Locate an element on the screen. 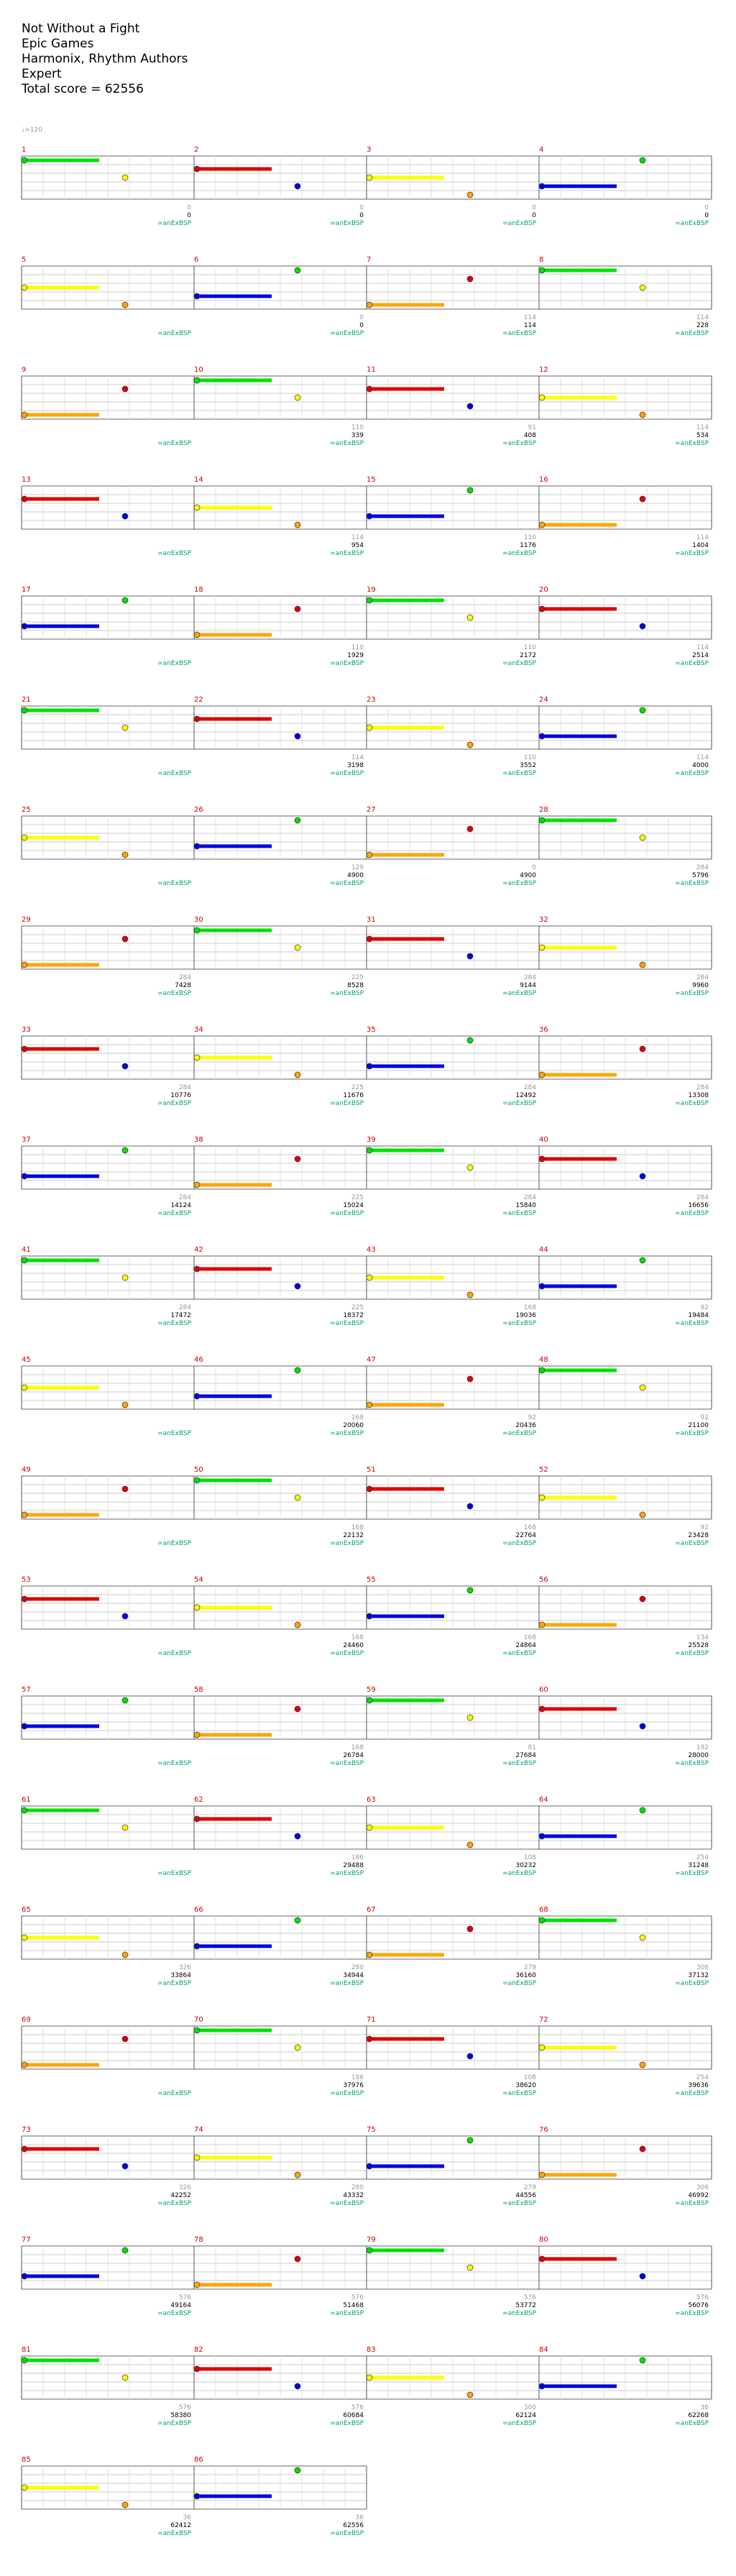 The height and width of the screenshot is (2576, 736). running-total: 2514 is located at coordinates (700, 655).